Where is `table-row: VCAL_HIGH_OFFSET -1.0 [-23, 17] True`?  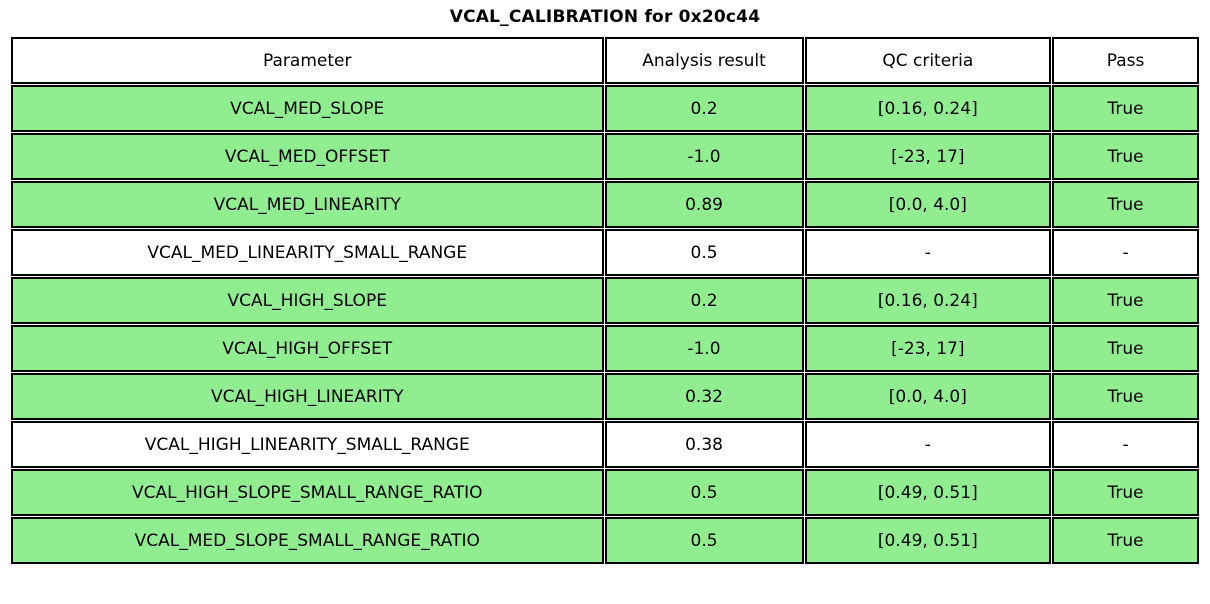 table-row: VCAL_HIGH_OFFSET -1.0 [-23, 17] True is located at coordinates (605, 348).